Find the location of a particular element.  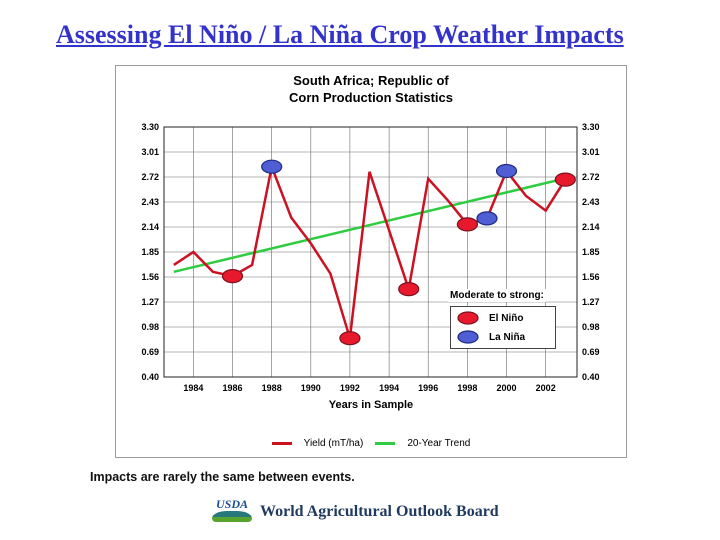

event-legend-row-el-nino: El Niño is located at coordinates (503, 318).